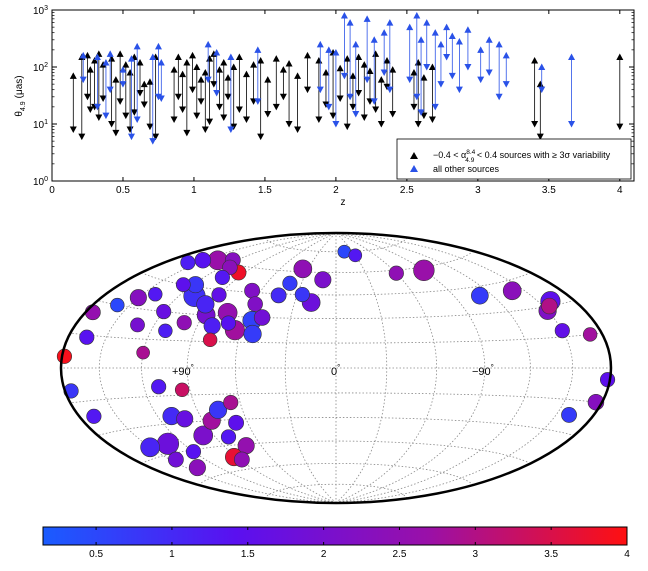 This screenshot has width=648, height=571. What do you see at coordinates (192, 367) in the screenshot?
I see `sky-label-plus90-deg: °` at bounding box center [192, 367].